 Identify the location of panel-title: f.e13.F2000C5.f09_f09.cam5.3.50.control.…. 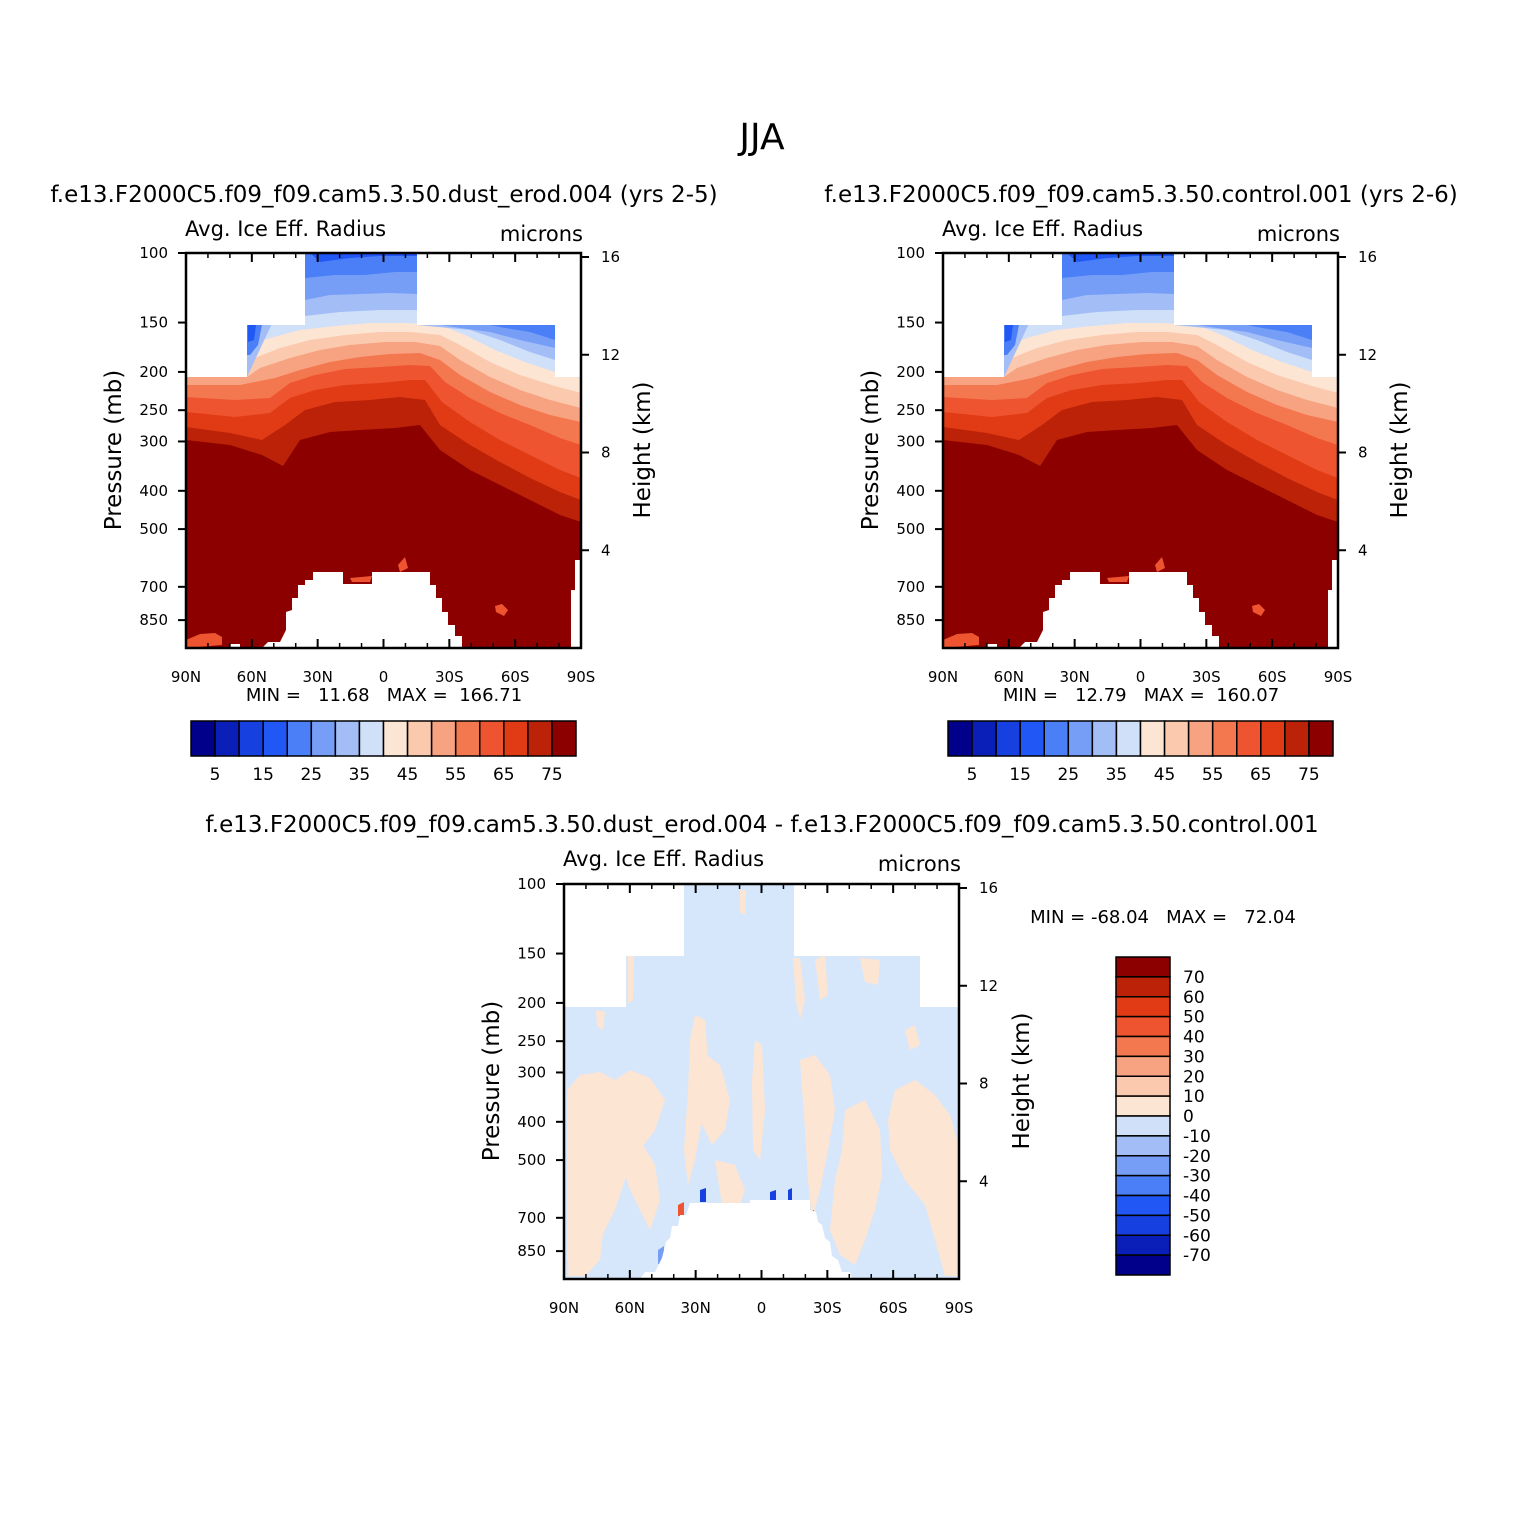
(1141, 195).